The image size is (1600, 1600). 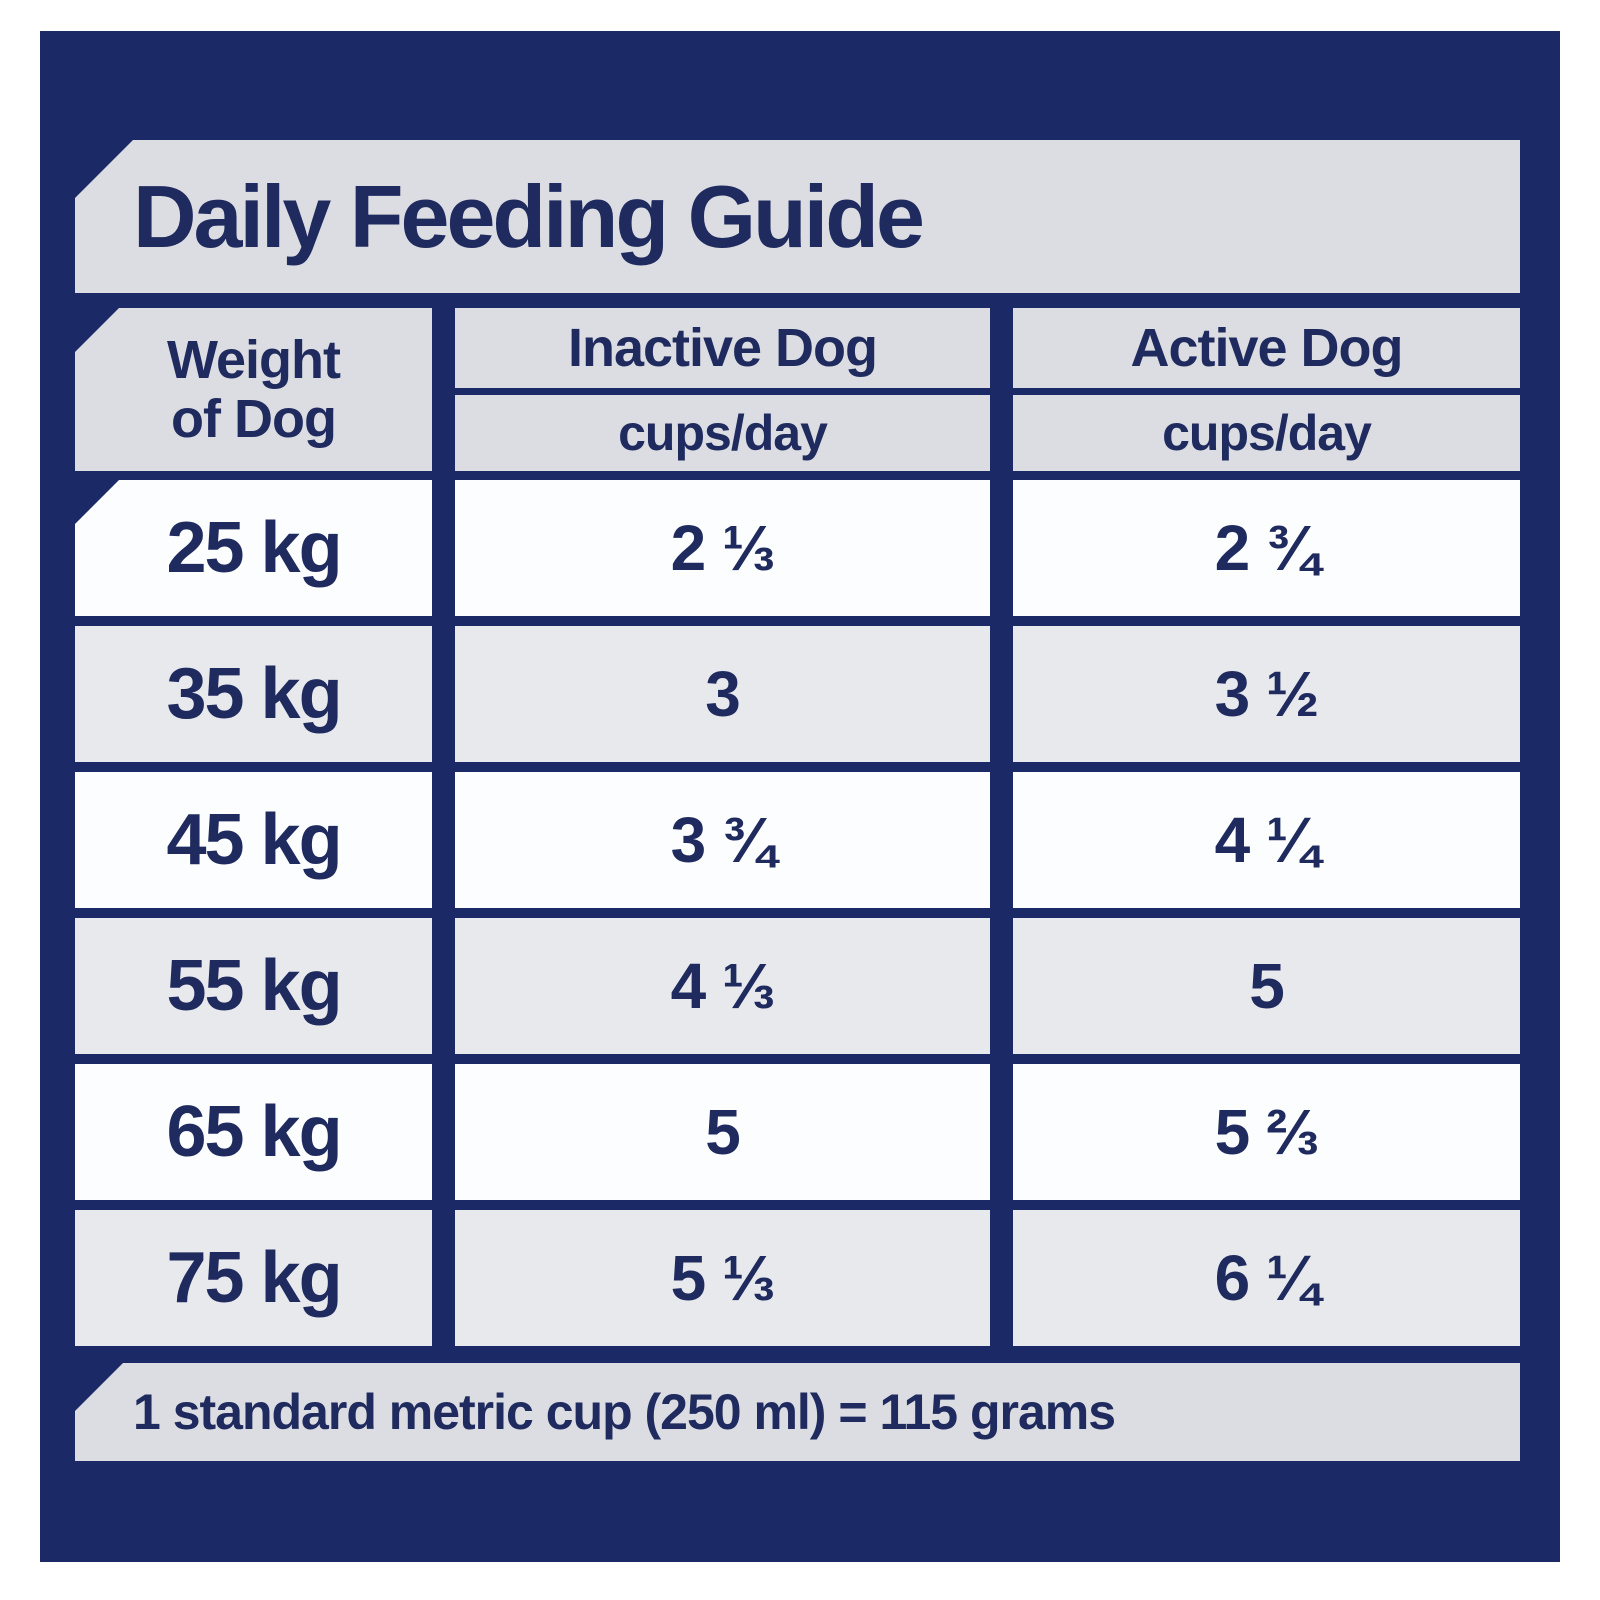 What do you see at coordinates (253, 986) in the screenshot?
I see `weight-cell: 55 kg` at bounding box center [253, 986].